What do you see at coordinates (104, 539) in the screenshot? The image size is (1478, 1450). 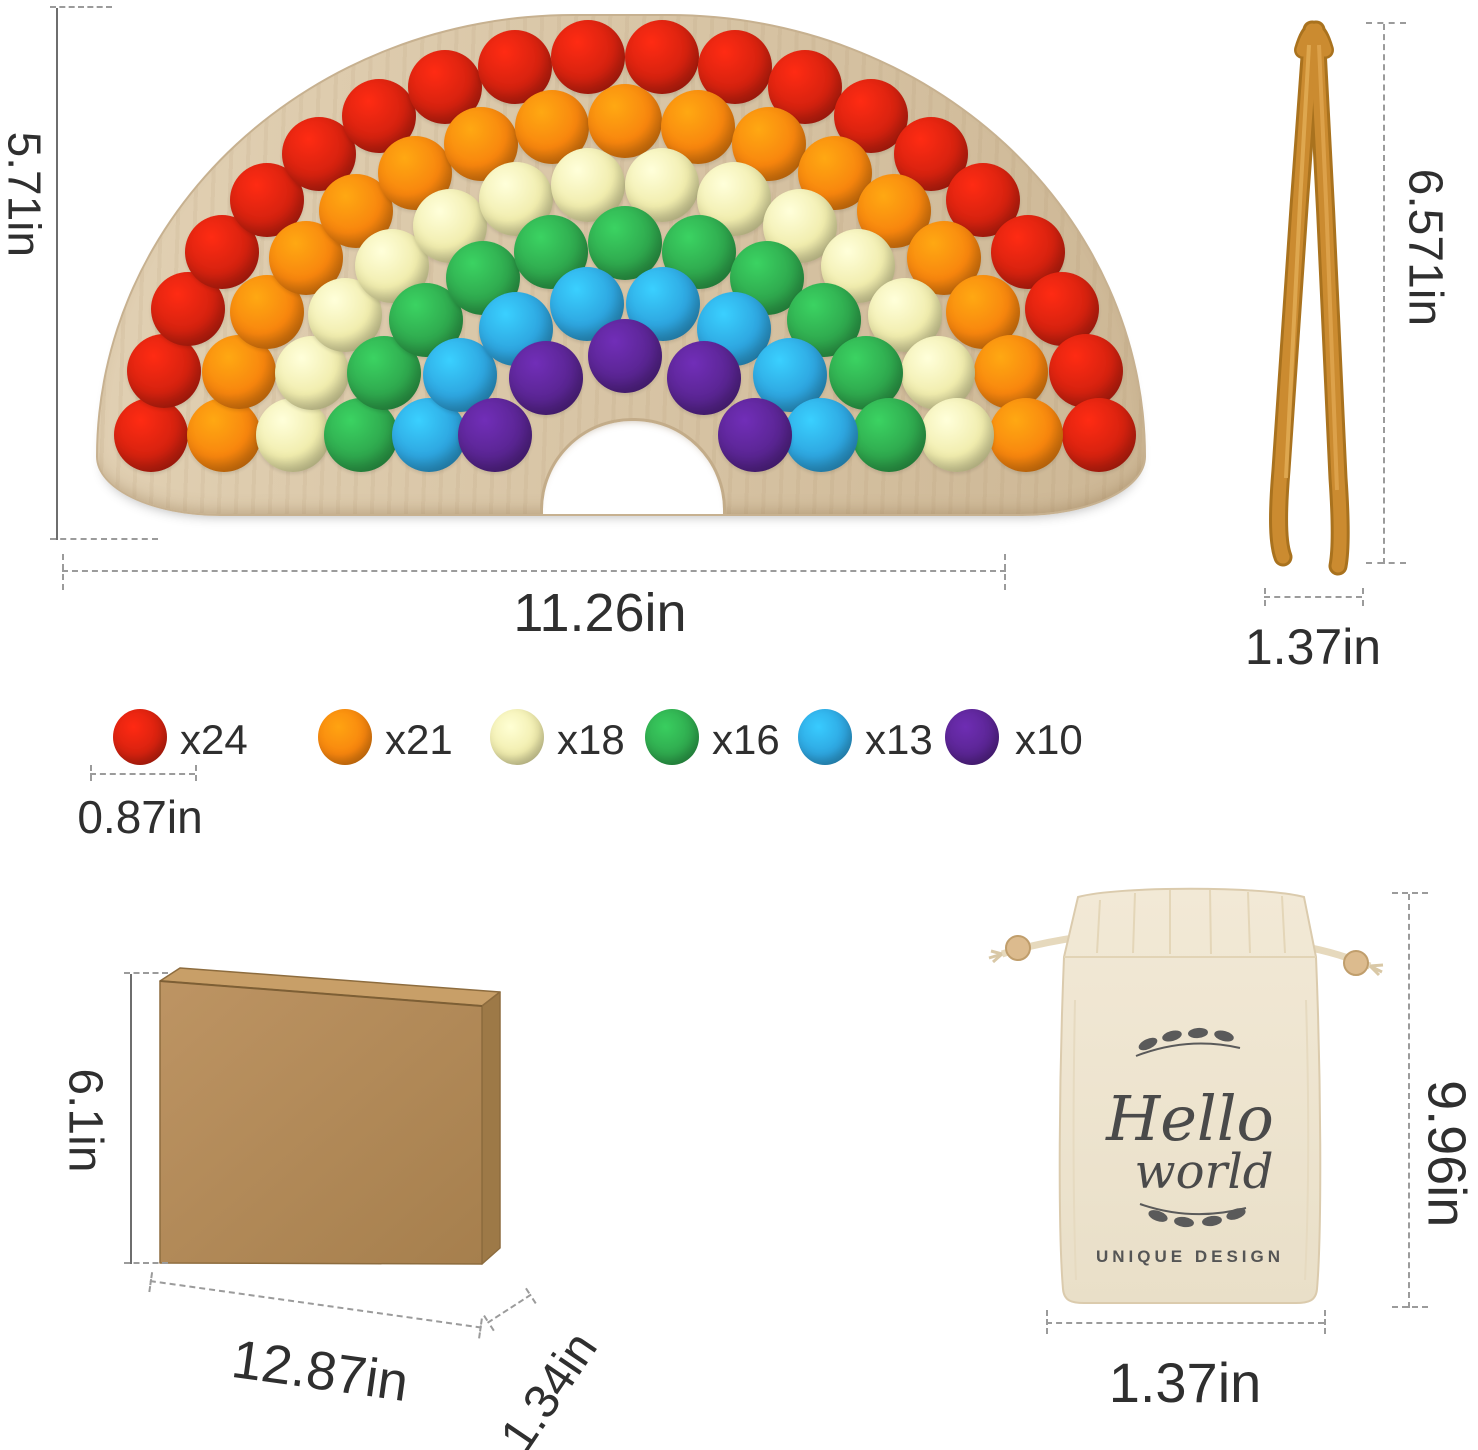 I see `board-height-bottom-tick` at bounding box center [104, 539].